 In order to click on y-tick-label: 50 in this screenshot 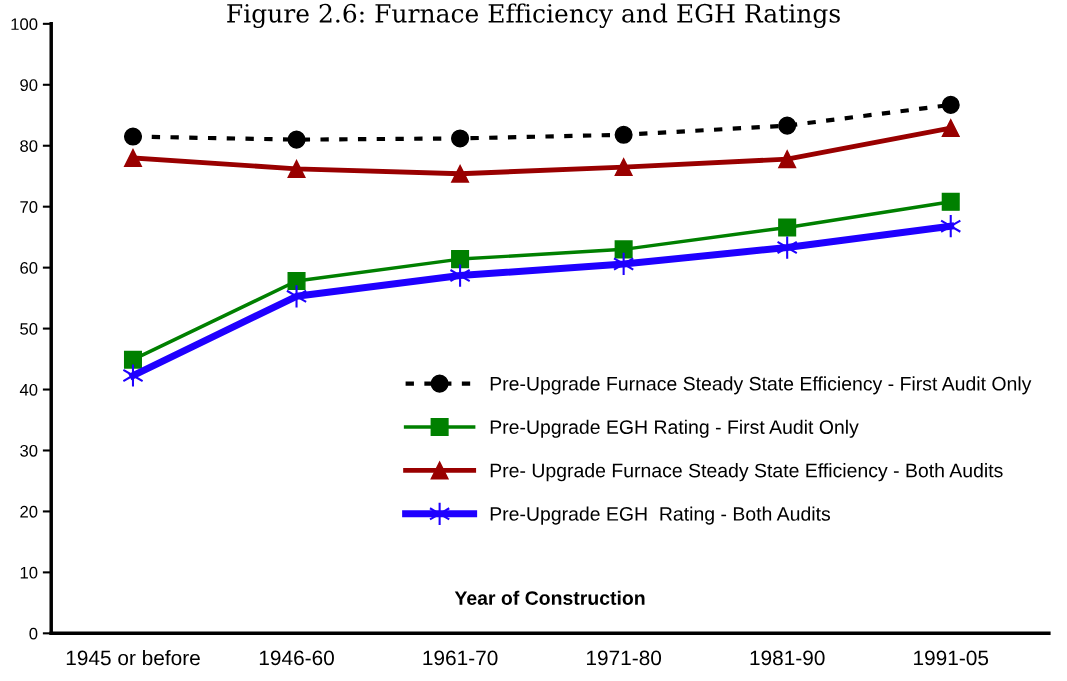, I will do `click(29, 328)`.